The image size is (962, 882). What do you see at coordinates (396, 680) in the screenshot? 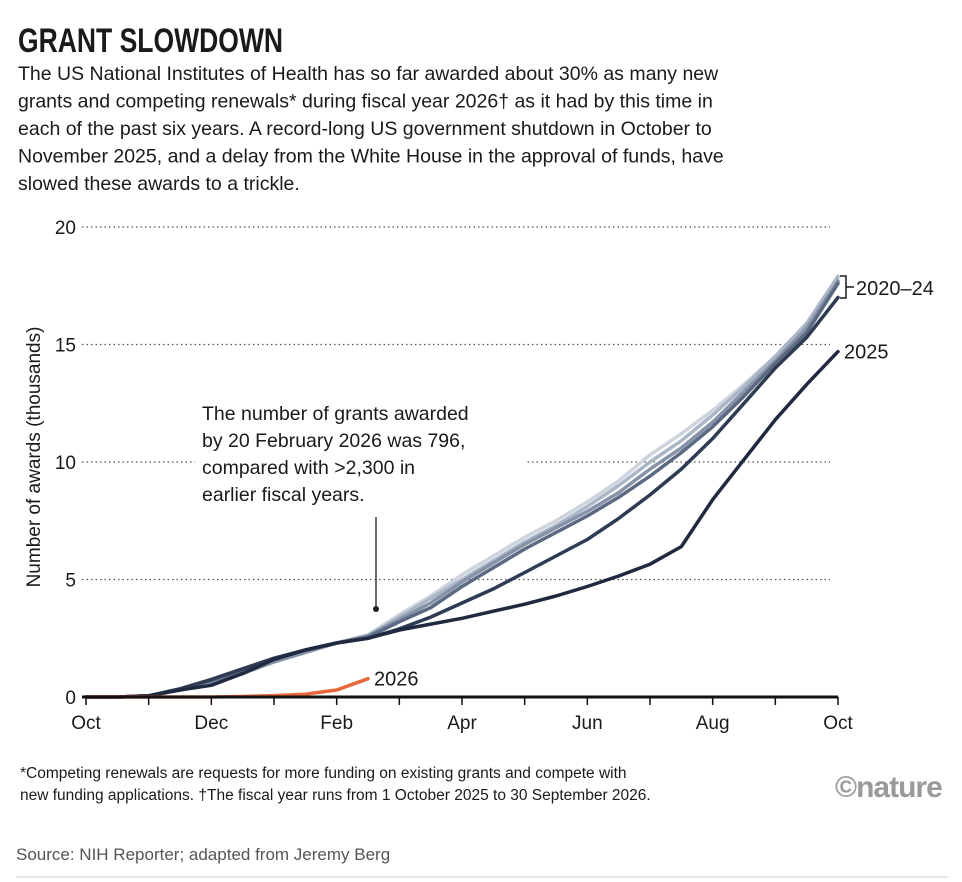
I see `series-label: 2026` at bounding box center [396, 680].